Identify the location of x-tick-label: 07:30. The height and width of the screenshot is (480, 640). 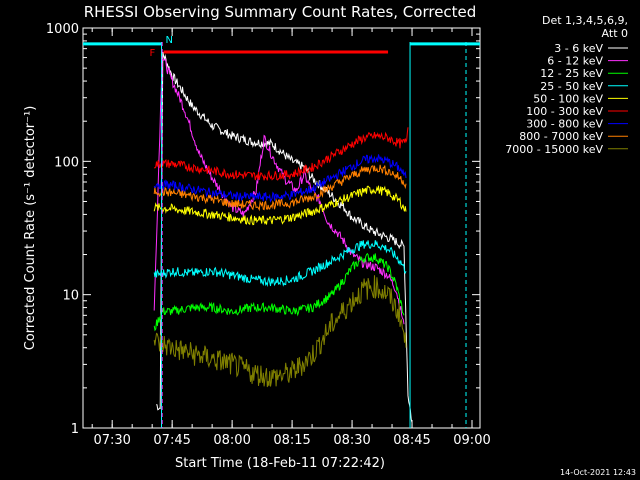
(111, 440).